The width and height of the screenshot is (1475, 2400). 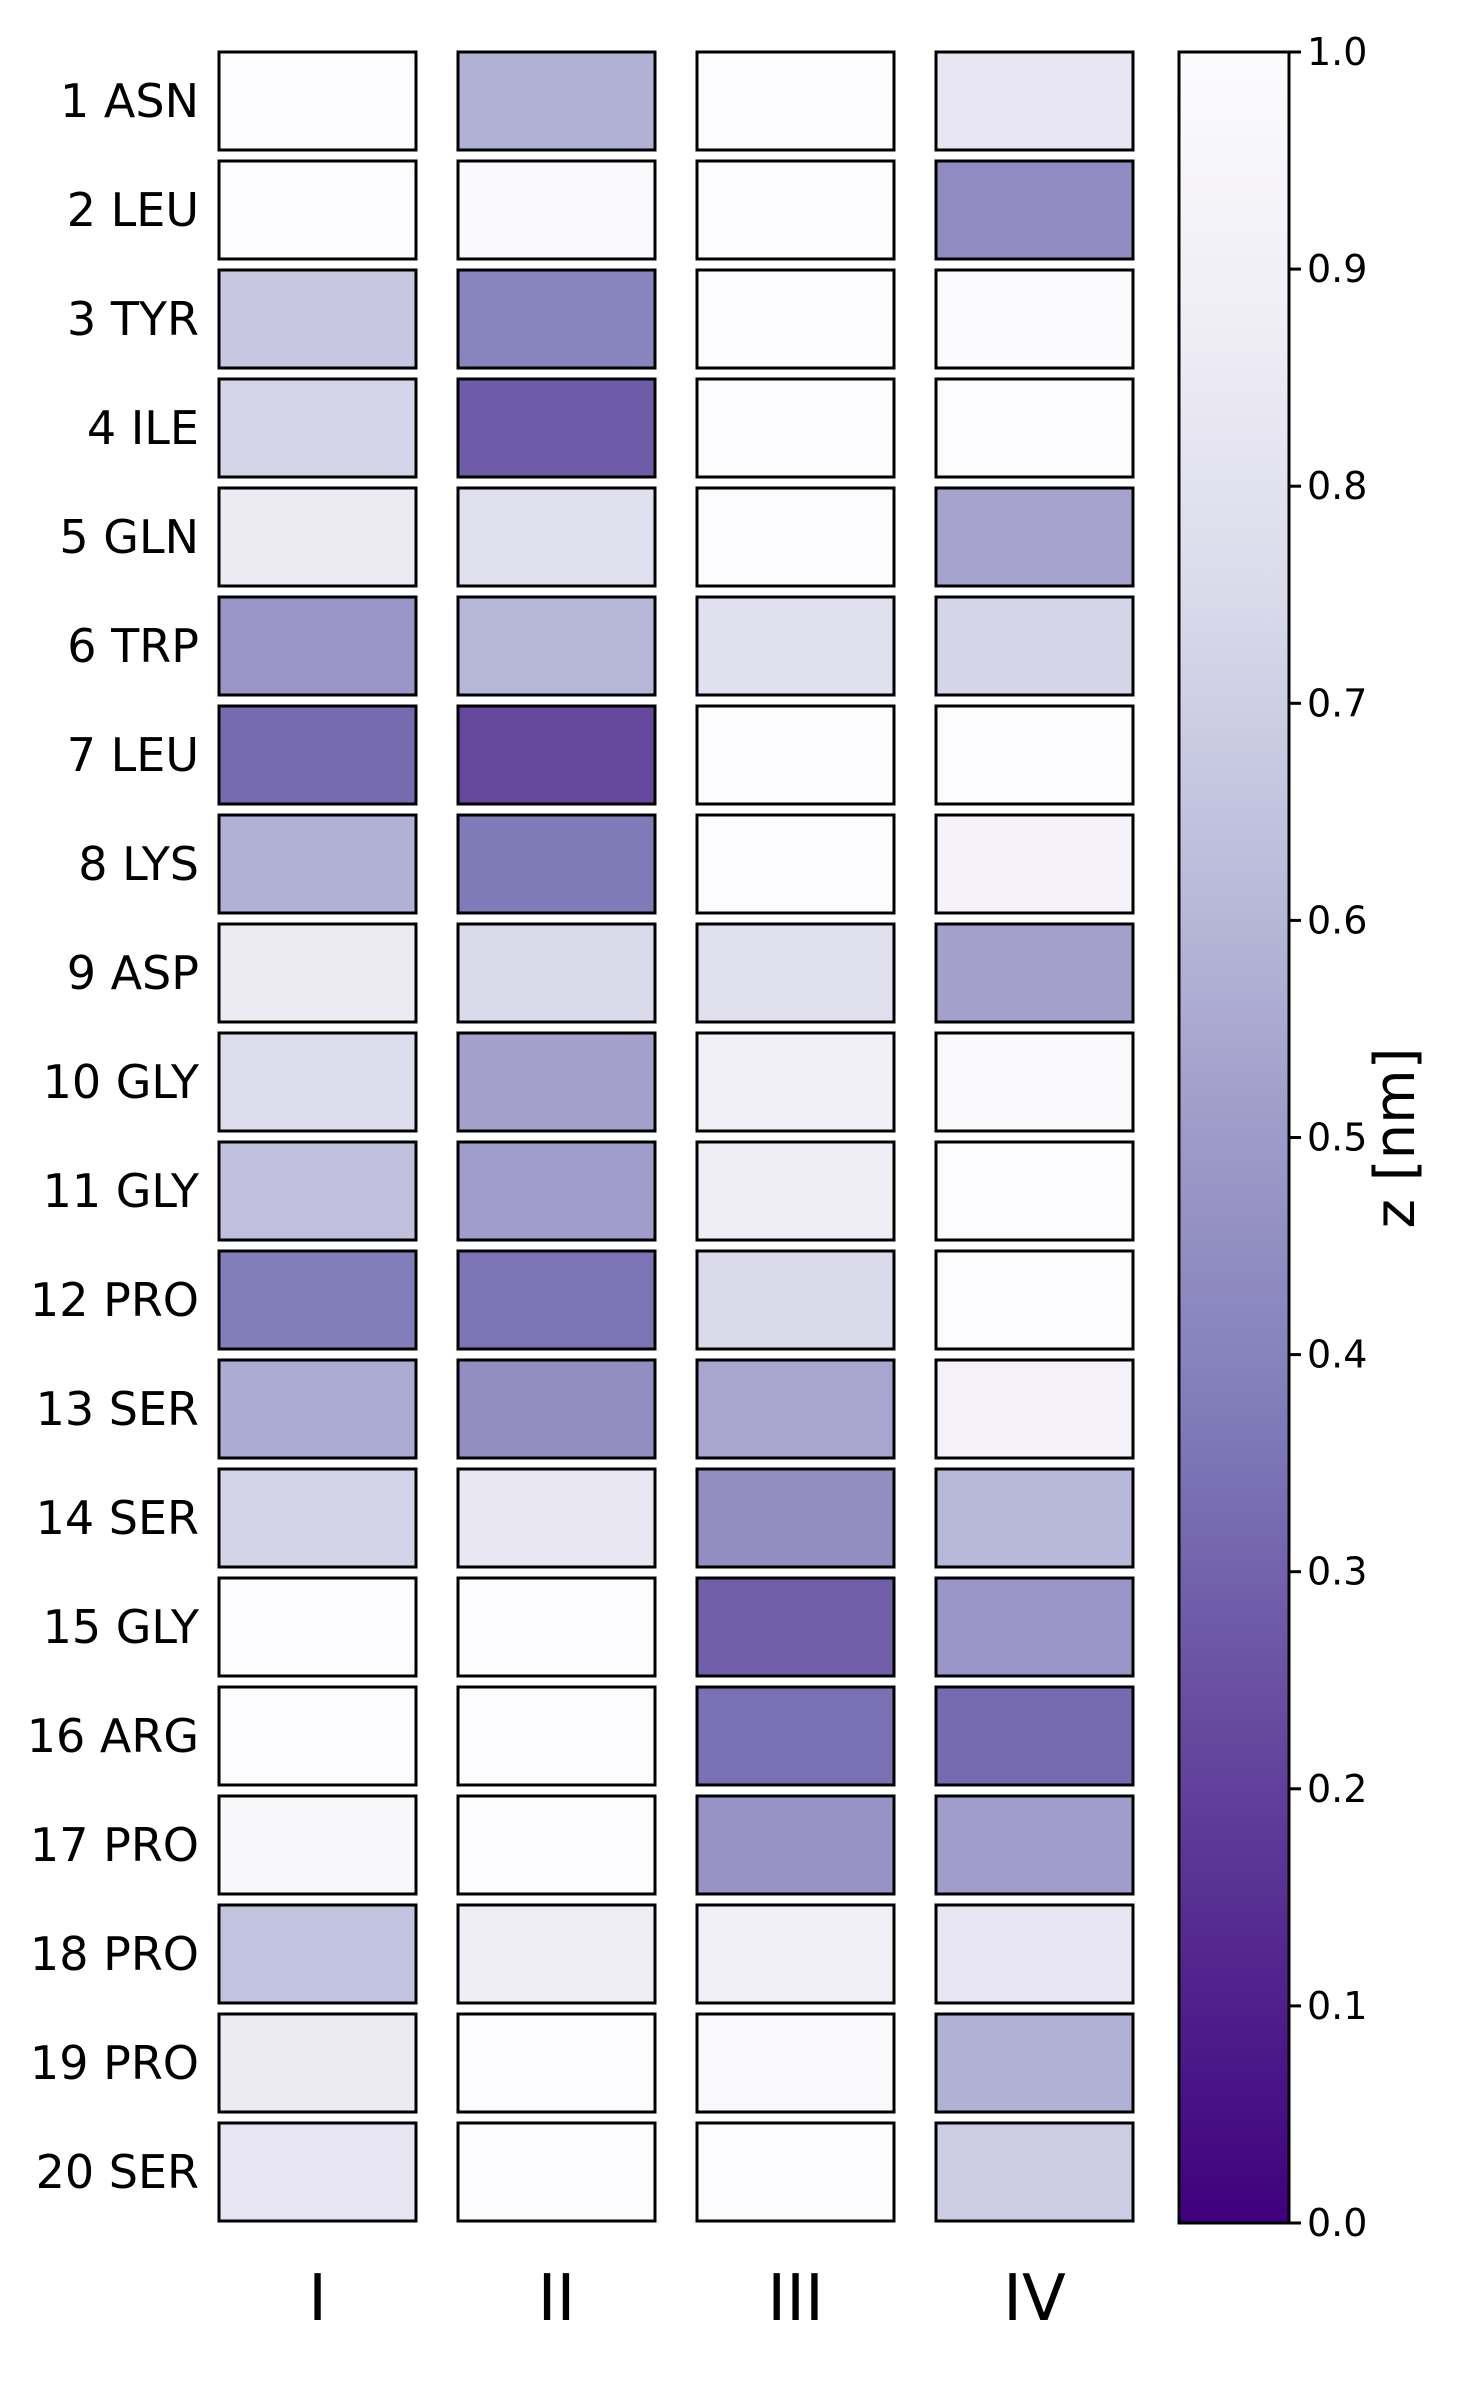 I want to click on row-label: 9 ASP, so click(x=133, y=973).